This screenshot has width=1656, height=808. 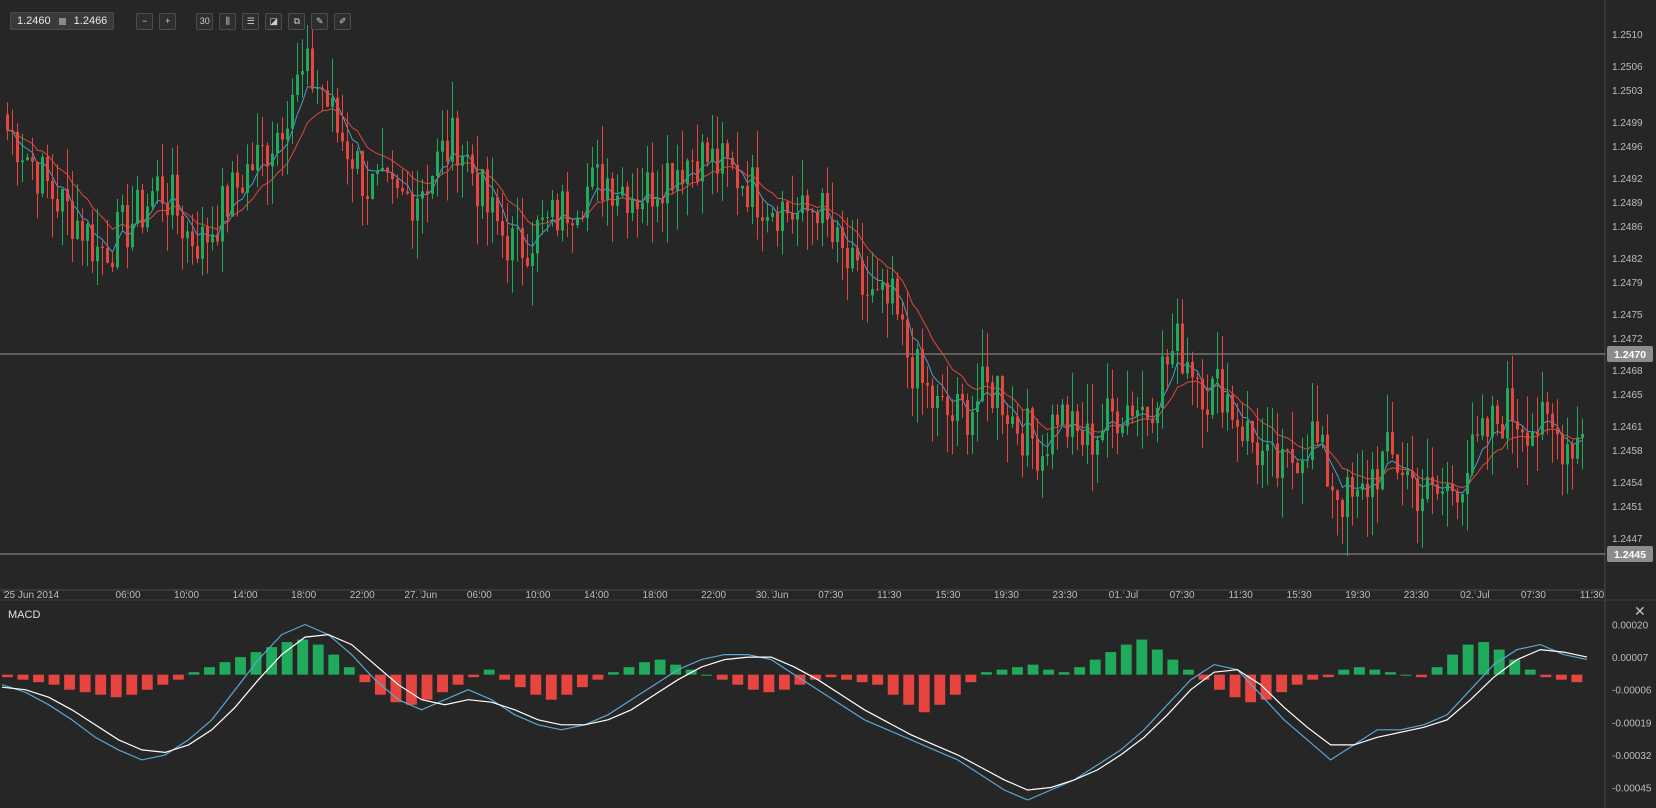 I want to click on timeframe-button: 30, so click(x=205, y=21).